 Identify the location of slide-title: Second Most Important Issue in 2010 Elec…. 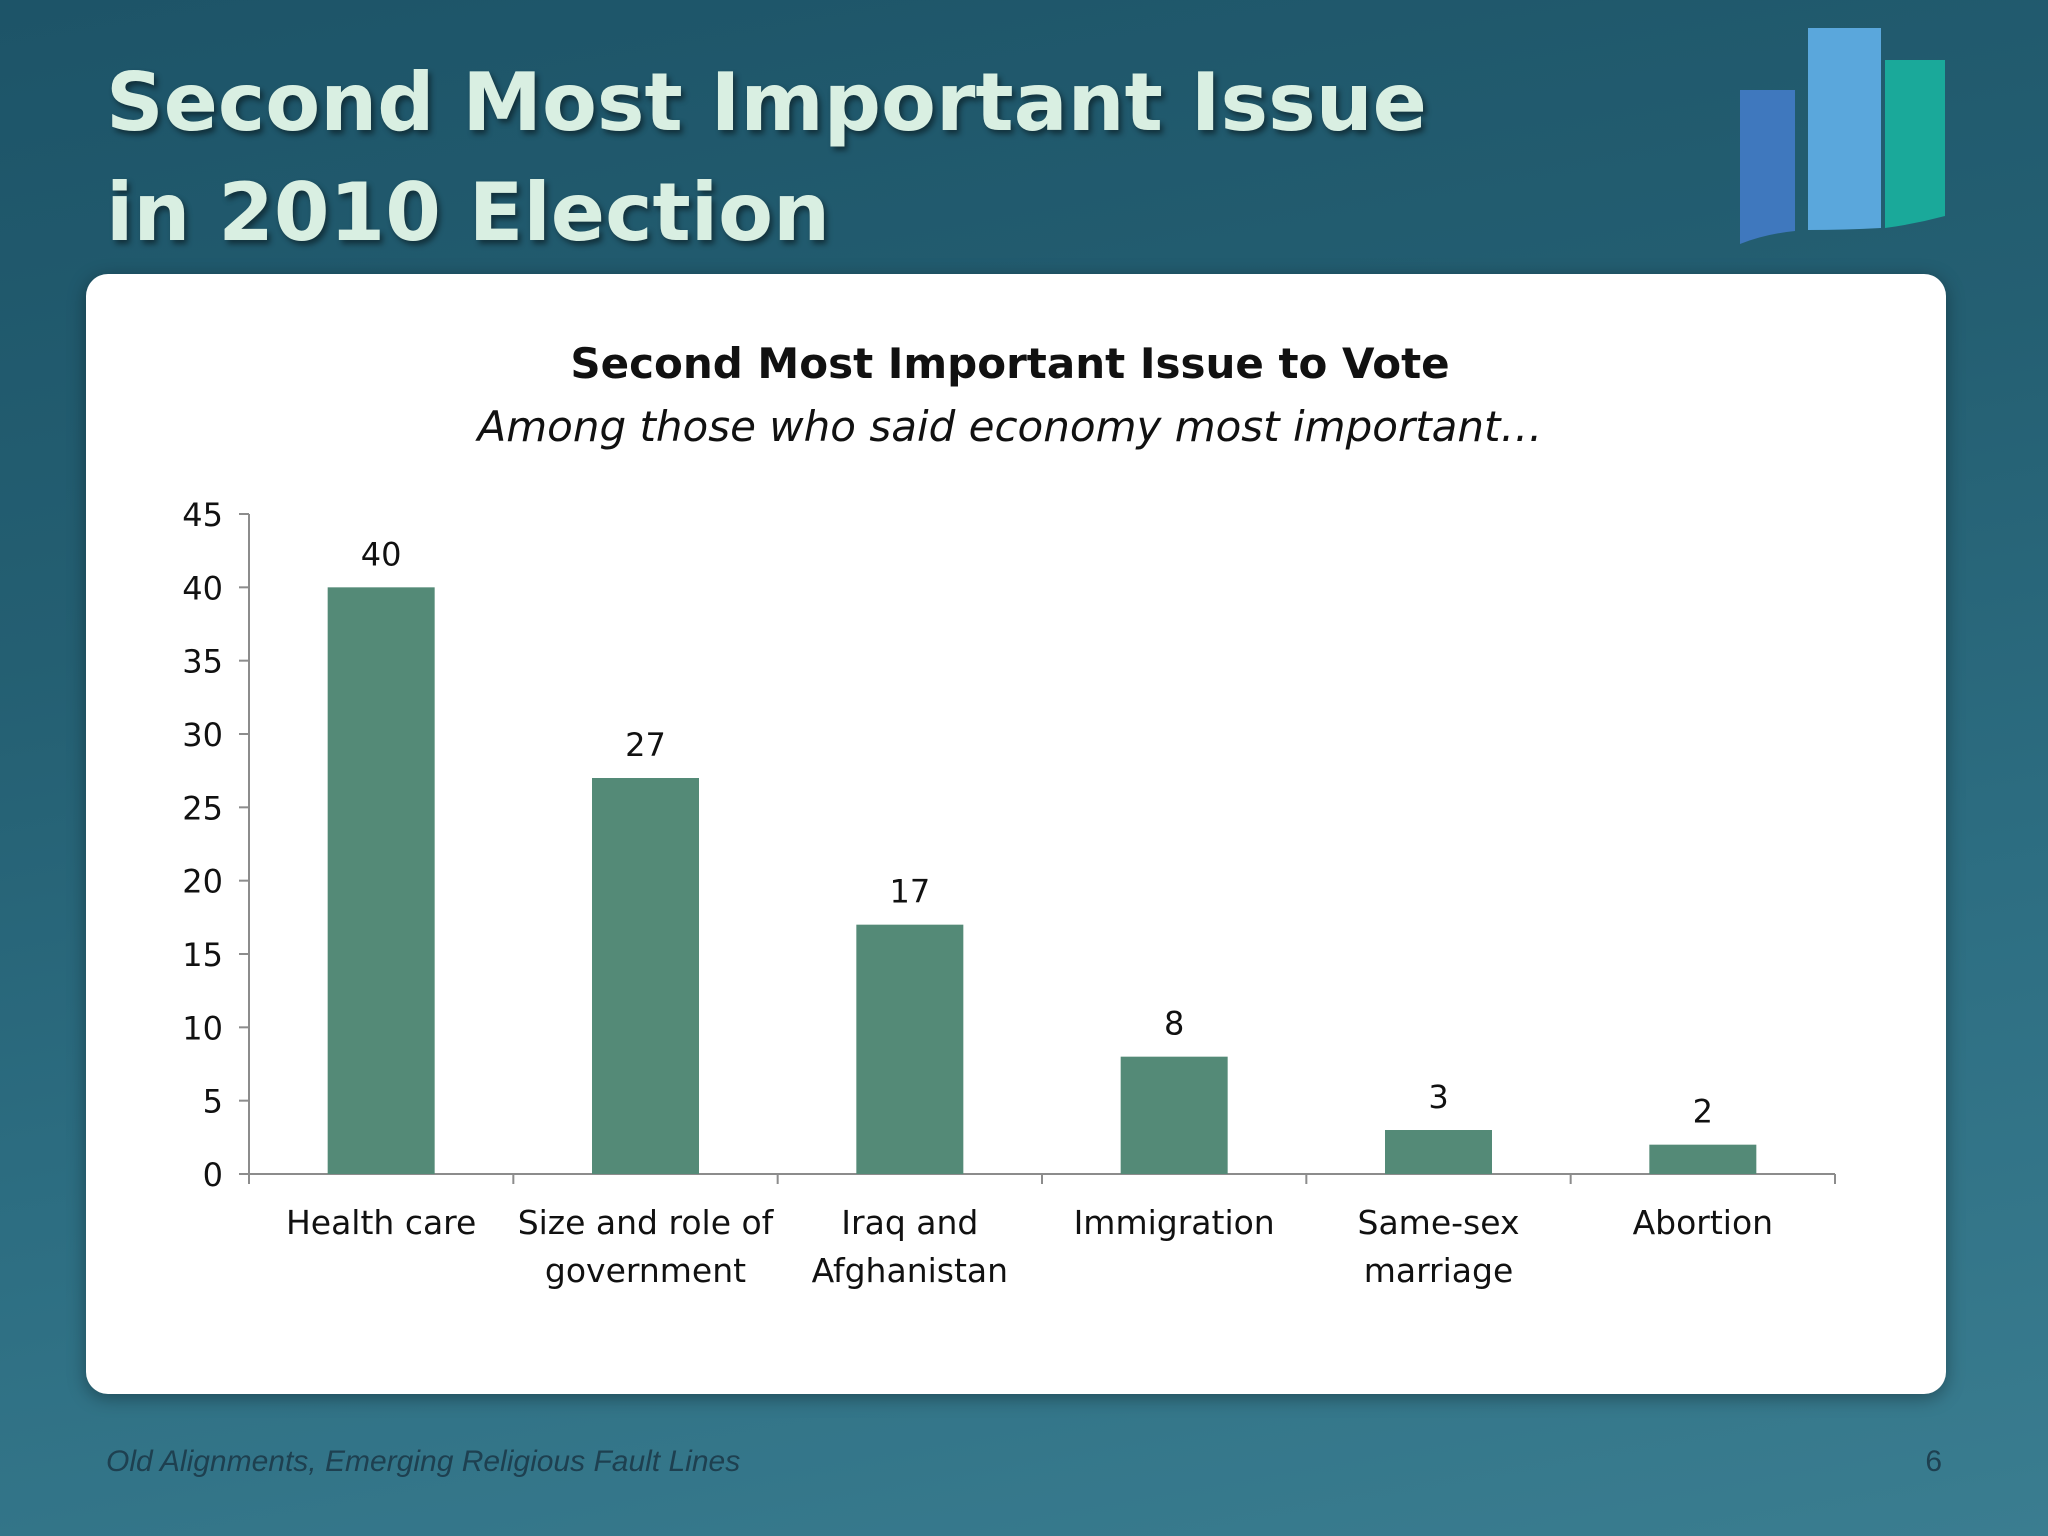
(766, 158).